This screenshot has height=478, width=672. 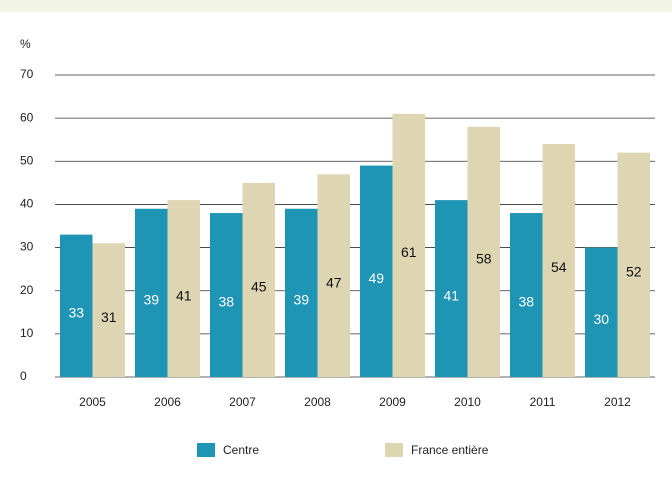 I want to click on value-label: 47, so click(x=334, y=282).